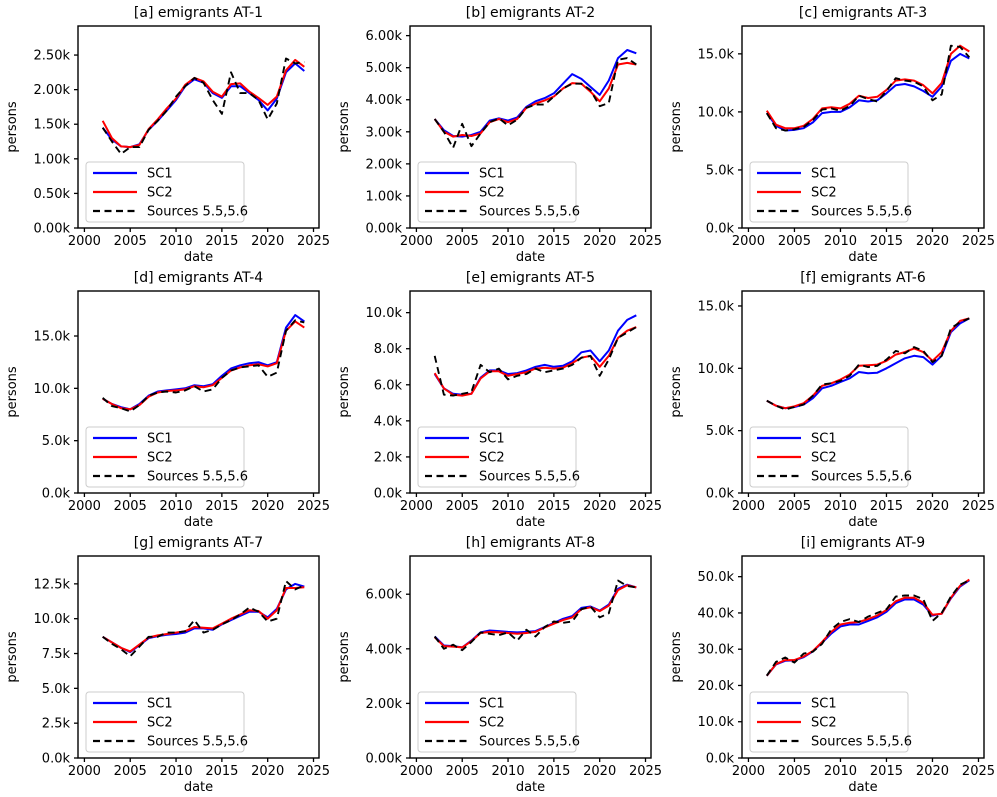  I want to click on y-tick-label: 5.0k, so click(720, 170).